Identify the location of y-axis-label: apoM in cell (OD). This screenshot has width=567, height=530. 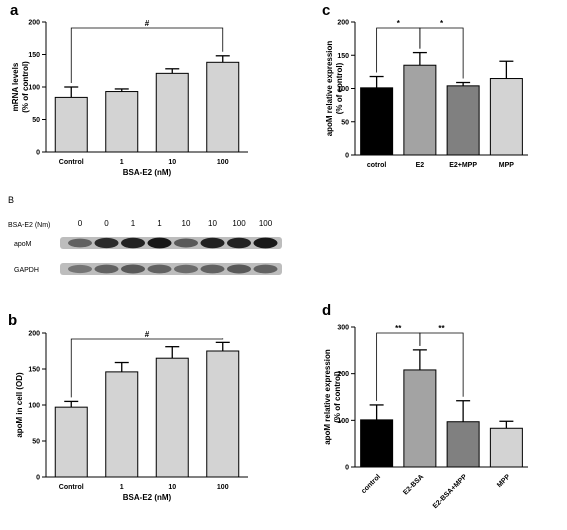
(19, 405).